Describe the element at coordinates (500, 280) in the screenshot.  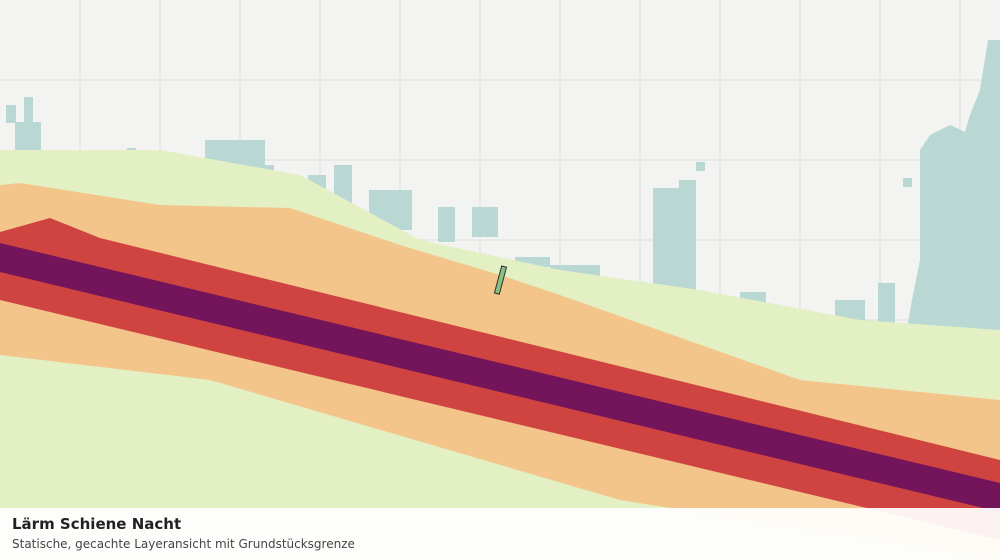
I see `parcel-boundary` at that location.